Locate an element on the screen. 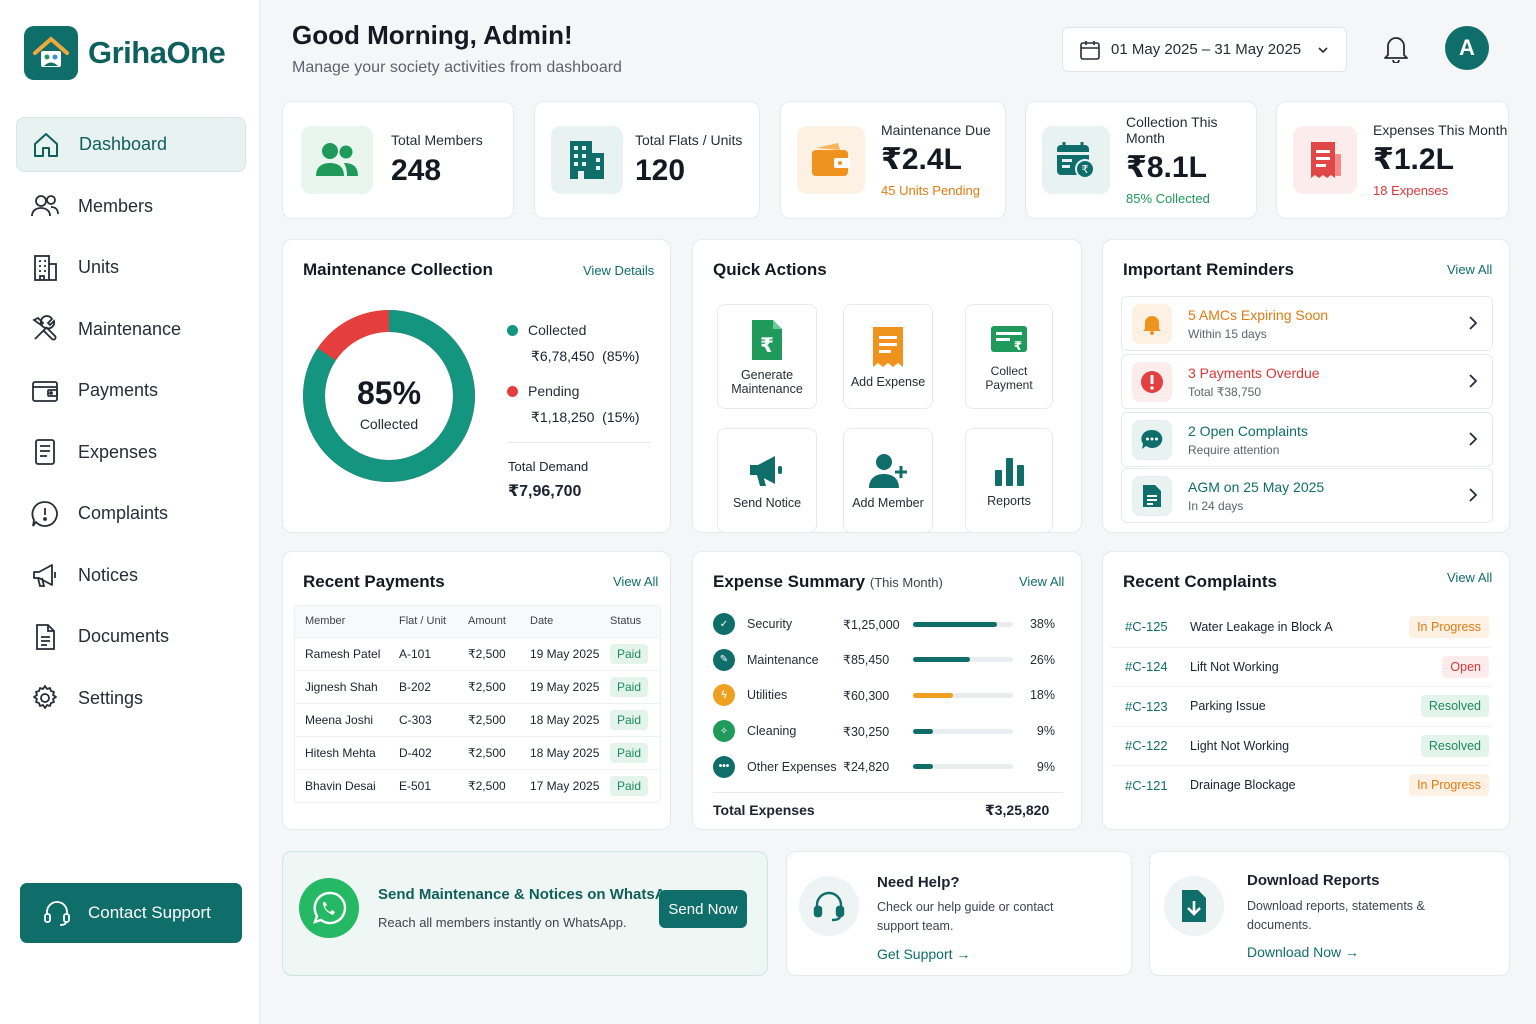 The image size is (1536, 1024). generate-maintenance-button: ₹ Generate Maintenance is located at coordinates (767, 356).